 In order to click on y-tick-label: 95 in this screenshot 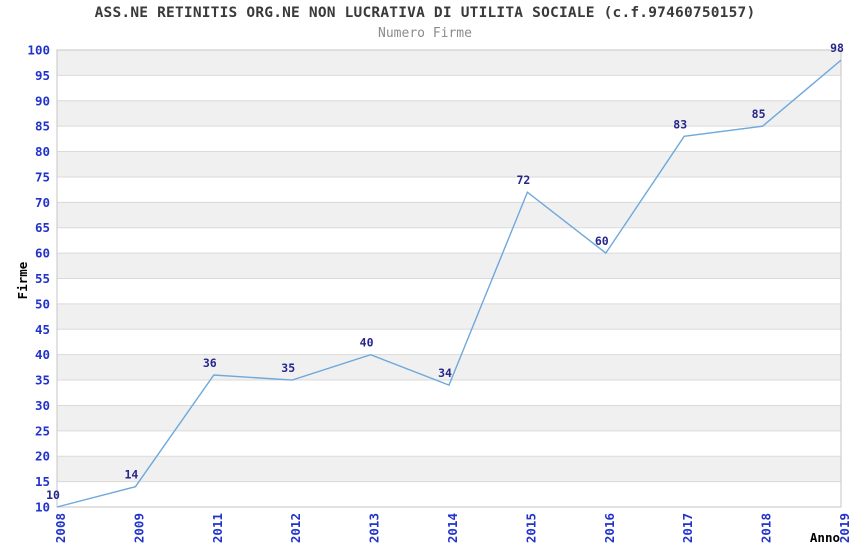, I will do `click(42, 75)`.